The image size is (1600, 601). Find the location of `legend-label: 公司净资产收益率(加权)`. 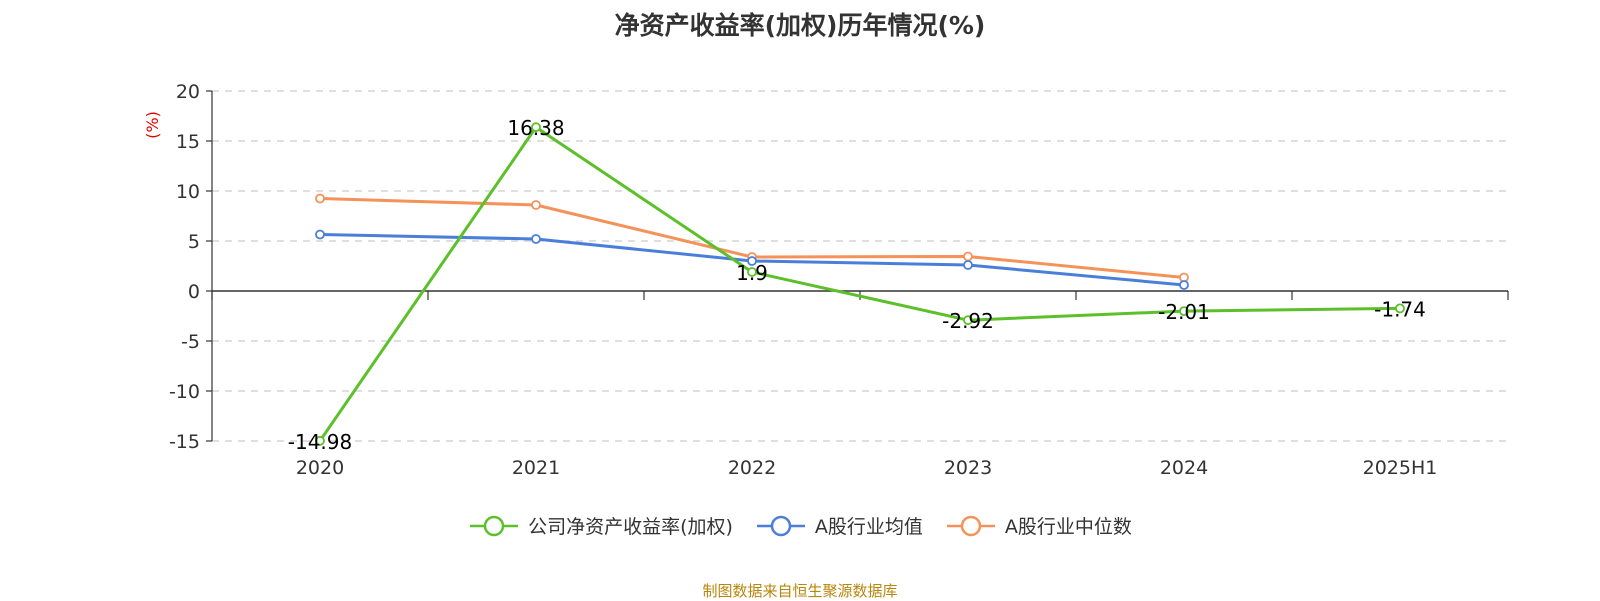

legend-label: 公司净资产收益率(加权) is located at coordinates (630, 527).